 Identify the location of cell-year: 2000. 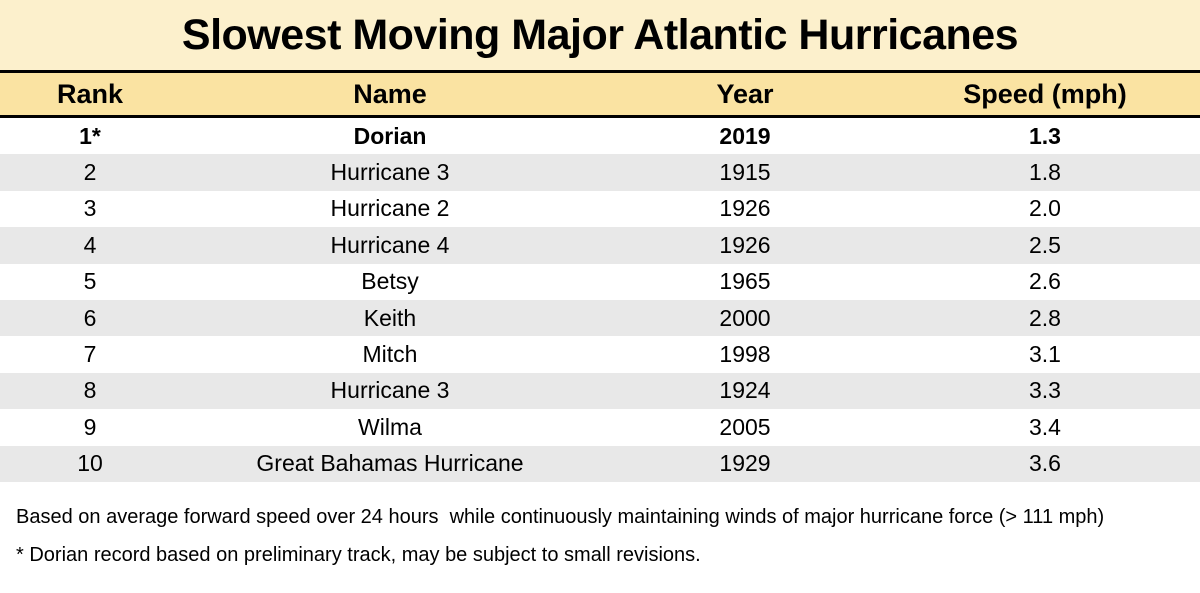
(745, 317).